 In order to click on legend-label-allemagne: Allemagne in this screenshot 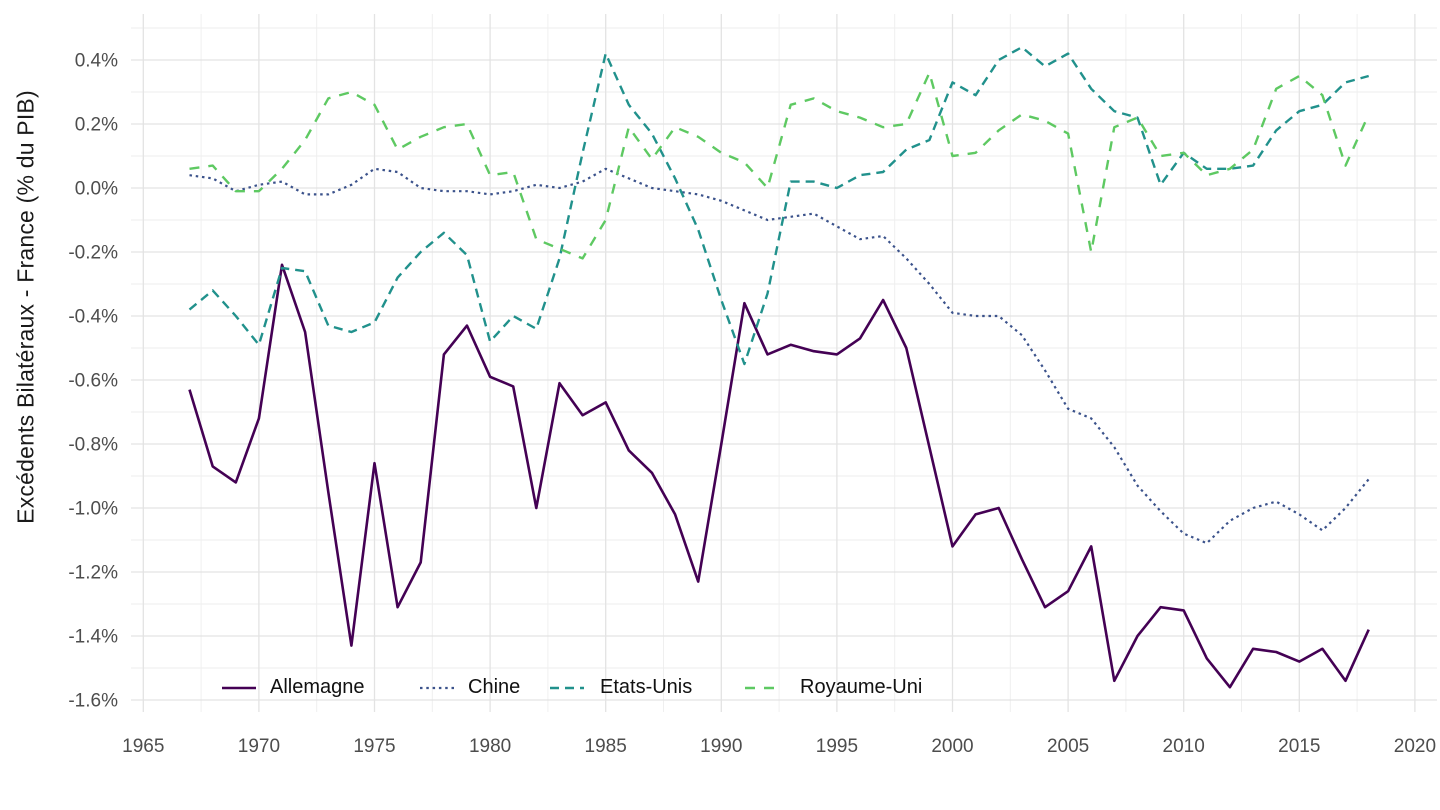, I will do `click(317, 687)`.